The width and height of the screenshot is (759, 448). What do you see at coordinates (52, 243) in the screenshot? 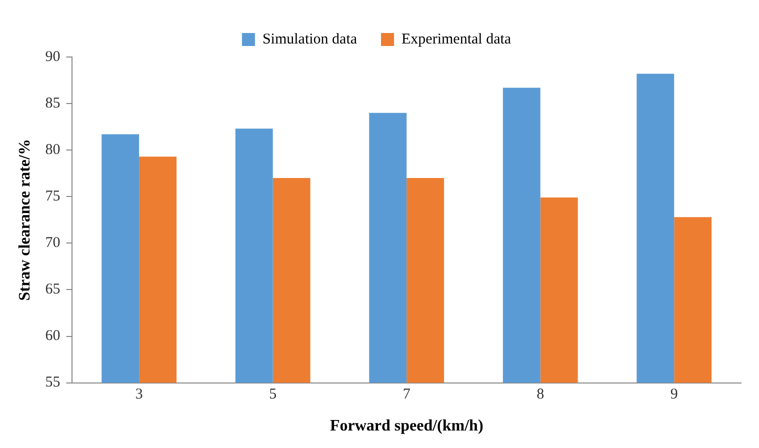
I see `y-tick-label: 70` at bounding box center [52, 243].